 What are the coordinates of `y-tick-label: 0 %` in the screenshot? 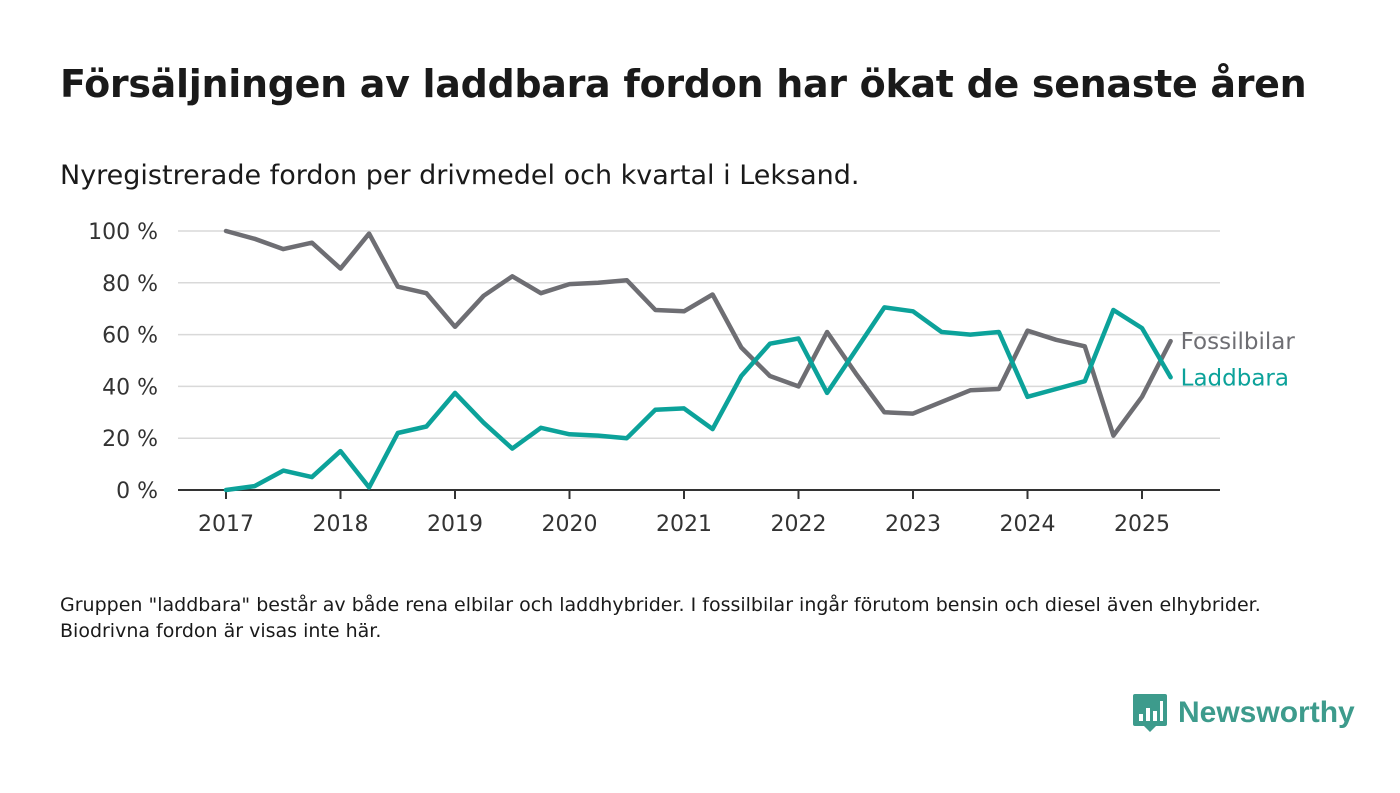 It's located at (137, 491).